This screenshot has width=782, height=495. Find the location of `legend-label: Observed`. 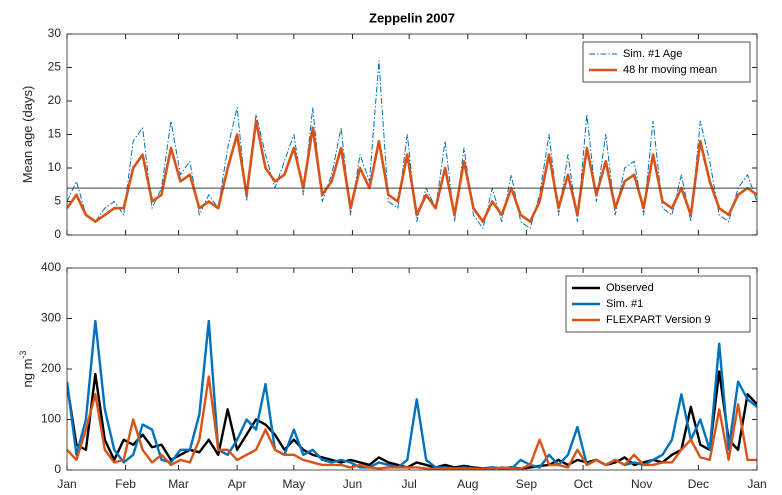

legend-label: Observed is located at coordinates (630, 288).